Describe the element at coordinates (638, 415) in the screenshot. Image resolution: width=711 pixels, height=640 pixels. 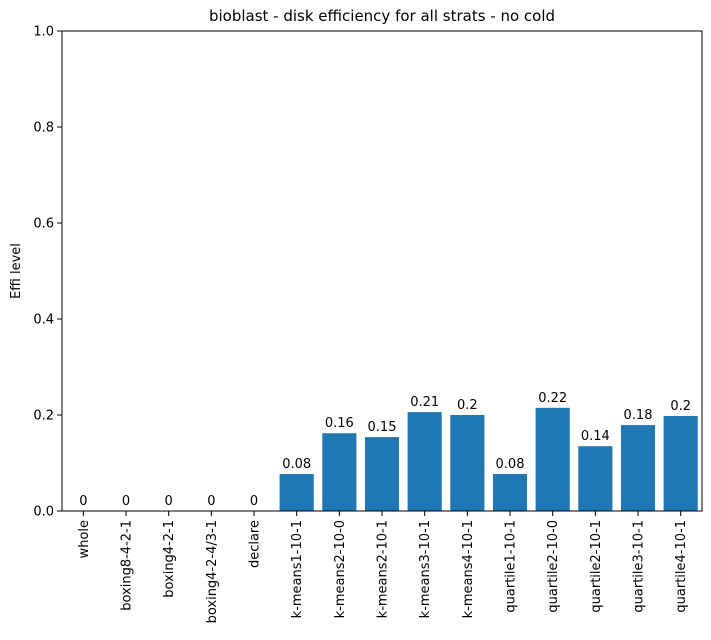
I see `data-label: 0.18` at that location.